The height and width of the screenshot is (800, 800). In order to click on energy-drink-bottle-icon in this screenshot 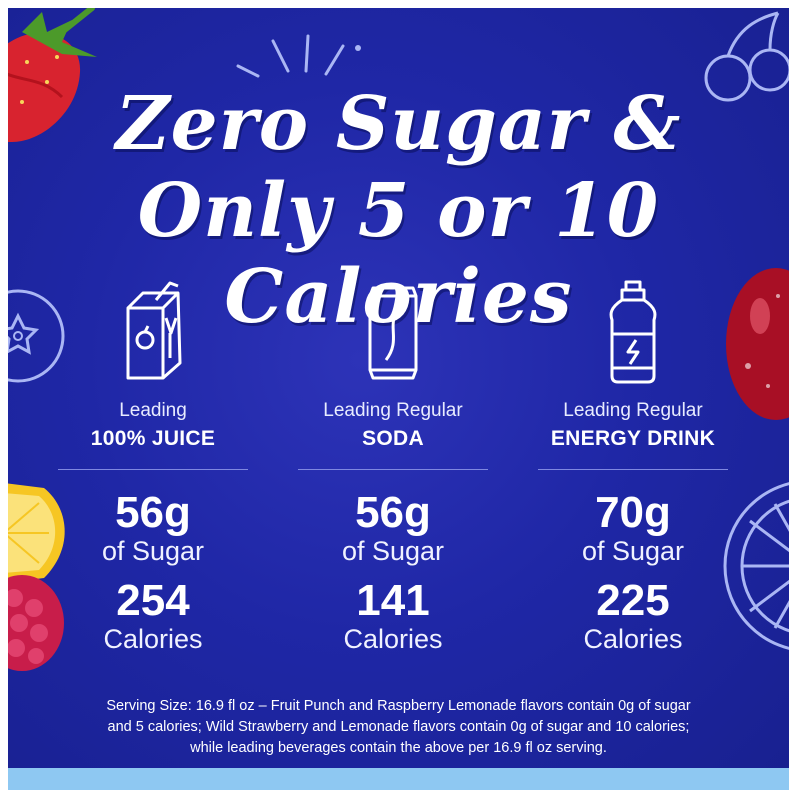, I will do `click(633, 332)`.